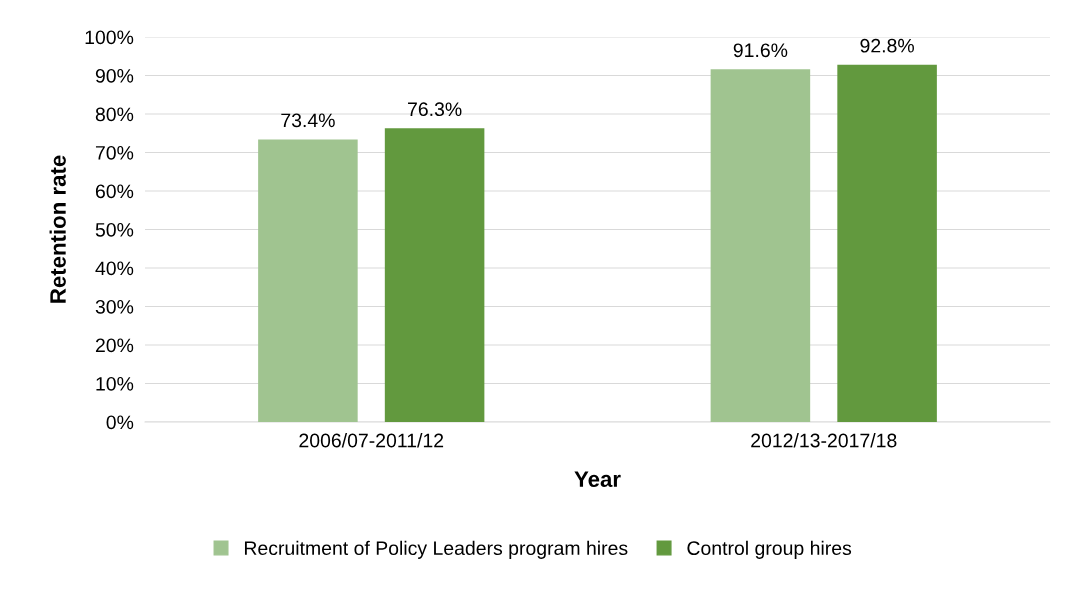 The image size is (1066, 590). What do you see at coordinates (120, 422) in the screenshot?
I see `y-tick-label: 0%` at bounding box center [120, 422].